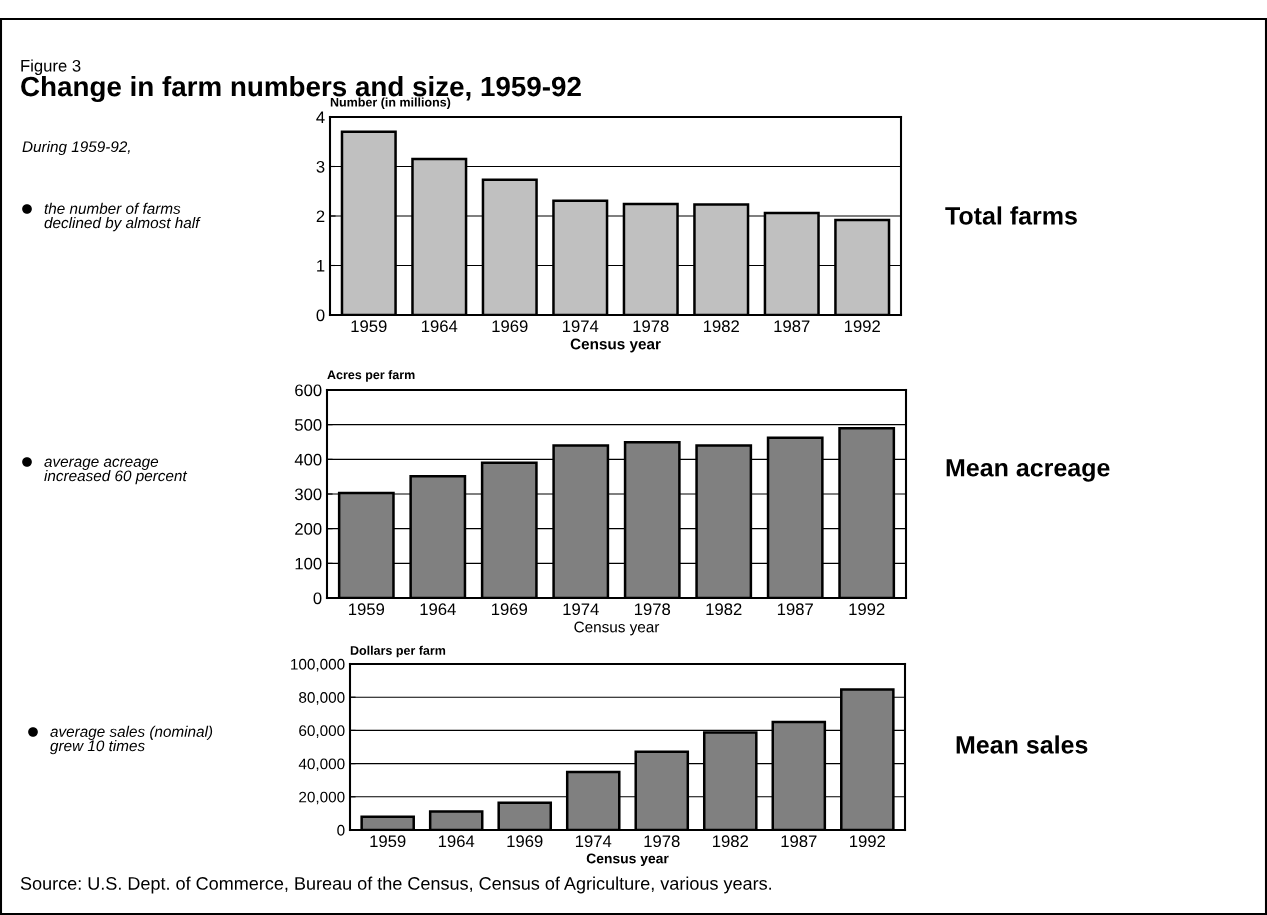 The width and height of the screenshot is (1267, 915). Describe the element at coordinates (322, 698) in the screenshot. I see `y-tick-label: 80,000` at that location.